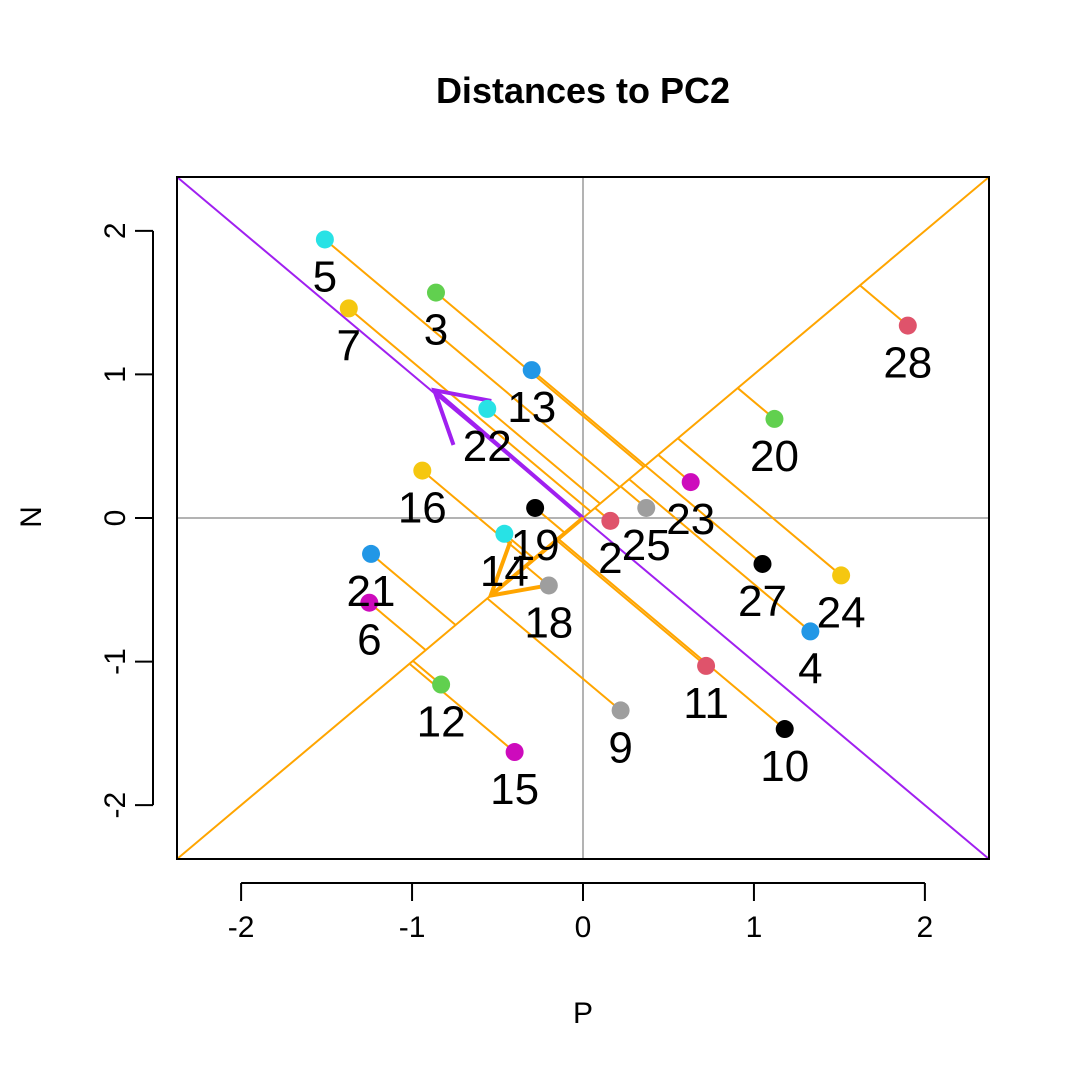 The width and height of the screenshot is (1080, 1080). Describe the element at coordinates (31, 517) in the screenshot. I see `y-axis-label: N` at that location.